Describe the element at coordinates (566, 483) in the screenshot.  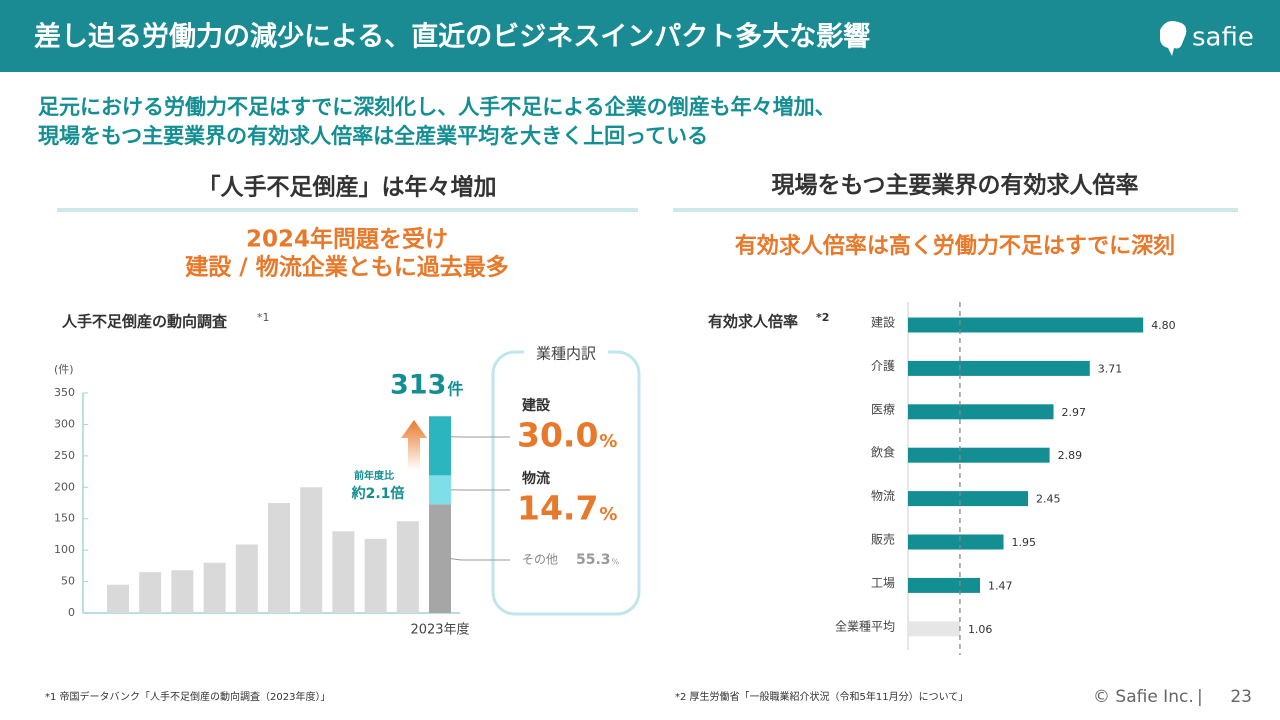
I see `breakdown-box` at that location.